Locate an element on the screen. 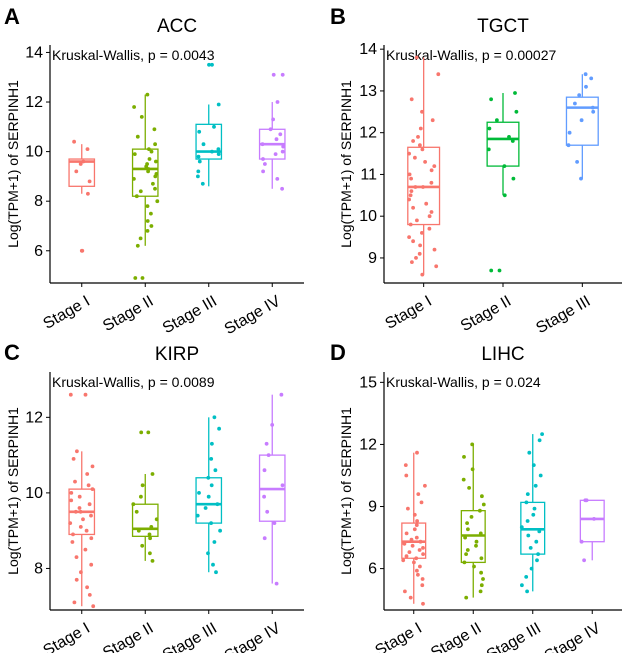 This screenshot has height=653, width=633. y-axis-label: Log(TPM+1) of SERPINH1 is located at coordinates (13, 164).